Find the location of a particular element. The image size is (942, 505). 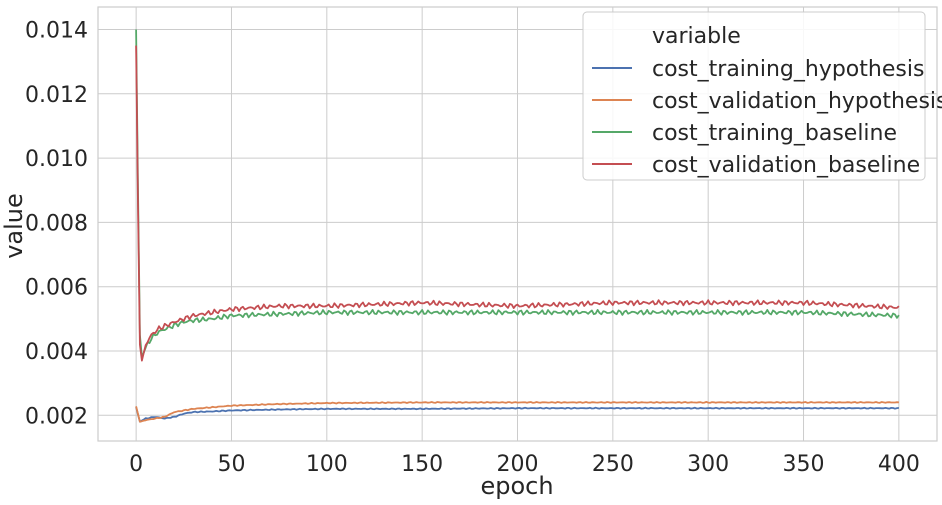

legend-box is located at coordinates (754, 96).